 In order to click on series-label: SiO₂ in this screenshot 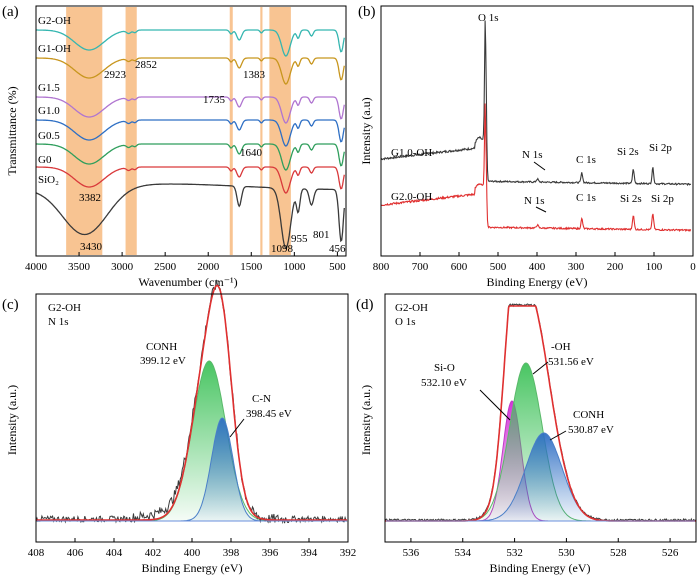, I will do `click(48, 180)`.